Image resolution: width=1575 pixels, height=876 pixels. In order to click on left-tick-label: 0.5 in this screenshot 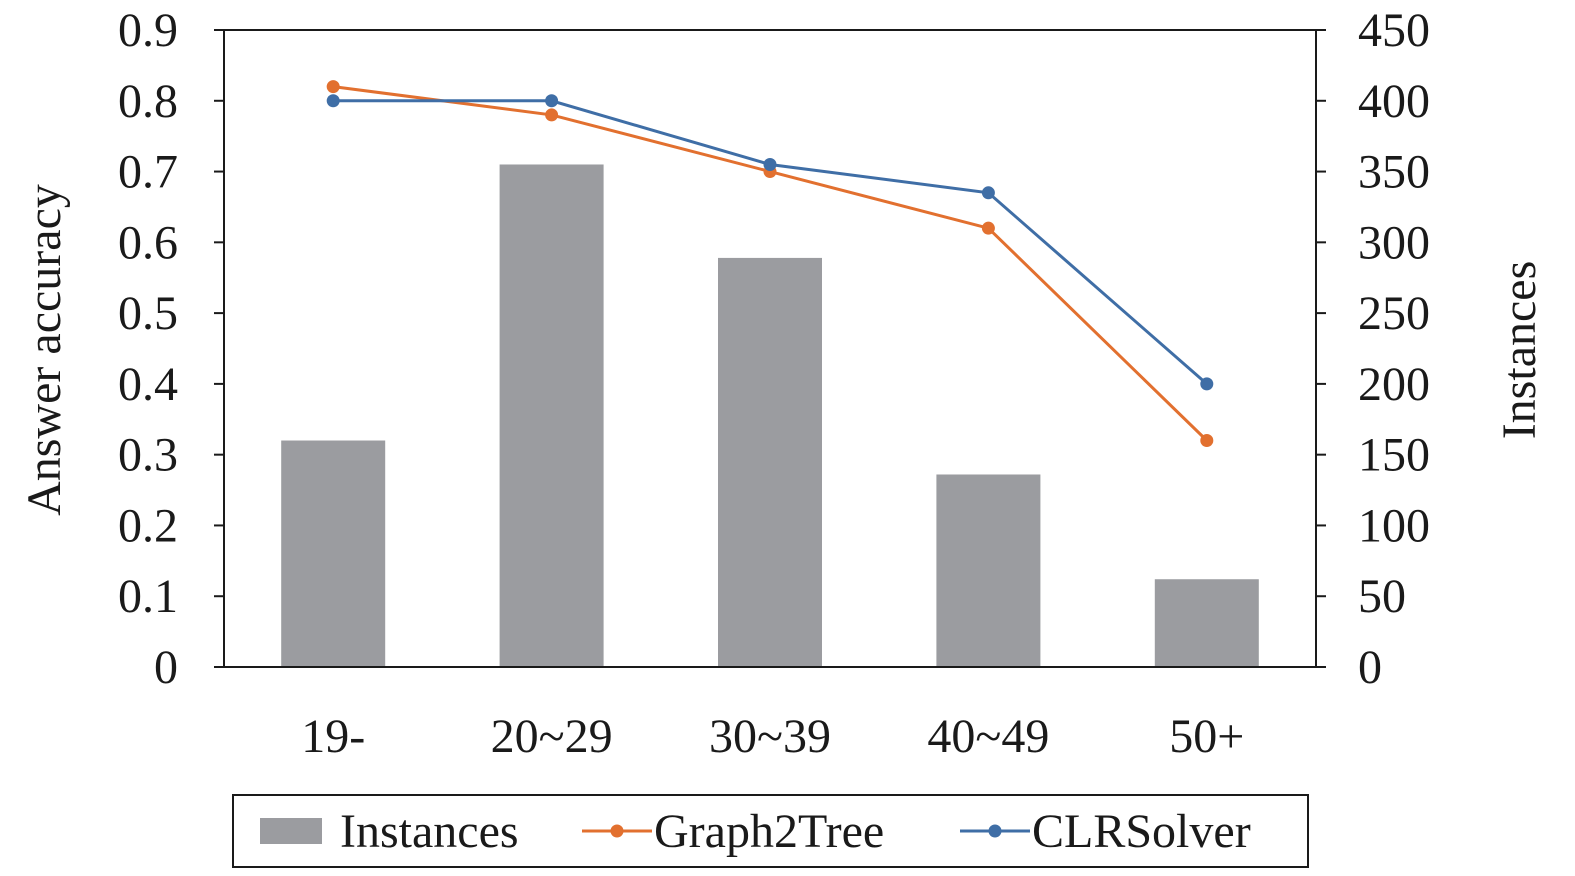, I will do `click(148, 313)`.